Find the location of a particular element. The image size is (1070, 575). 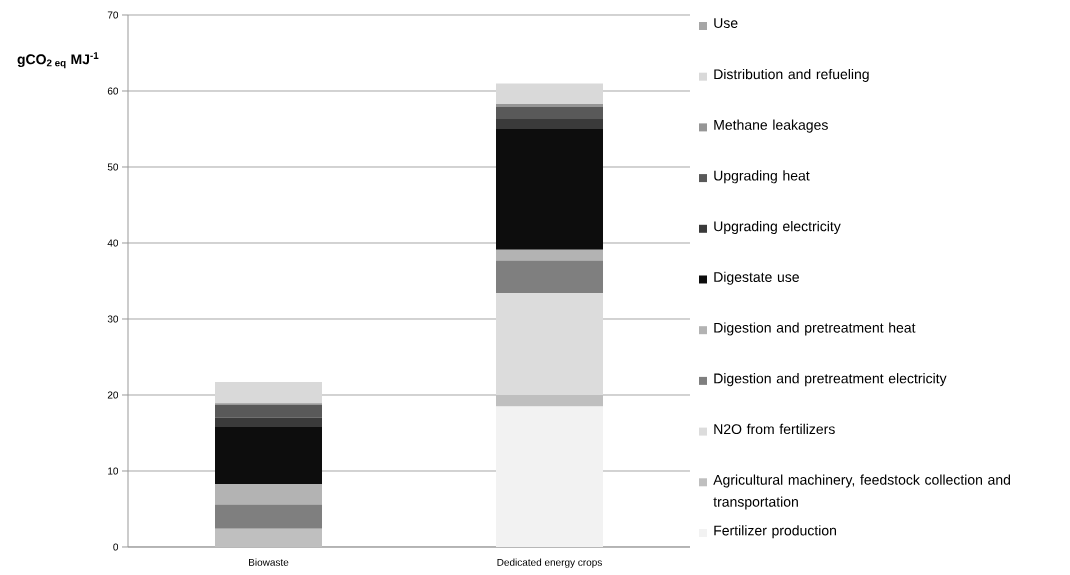

legend-label: Use is located at coordinates (726, 23).